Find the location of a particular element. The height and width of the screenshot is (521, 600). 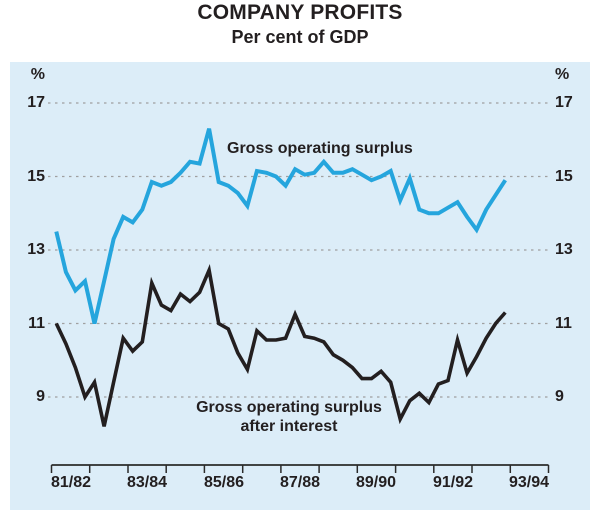

chart-subtitle: Per cent of GDP is located at coordinates (300, 37).